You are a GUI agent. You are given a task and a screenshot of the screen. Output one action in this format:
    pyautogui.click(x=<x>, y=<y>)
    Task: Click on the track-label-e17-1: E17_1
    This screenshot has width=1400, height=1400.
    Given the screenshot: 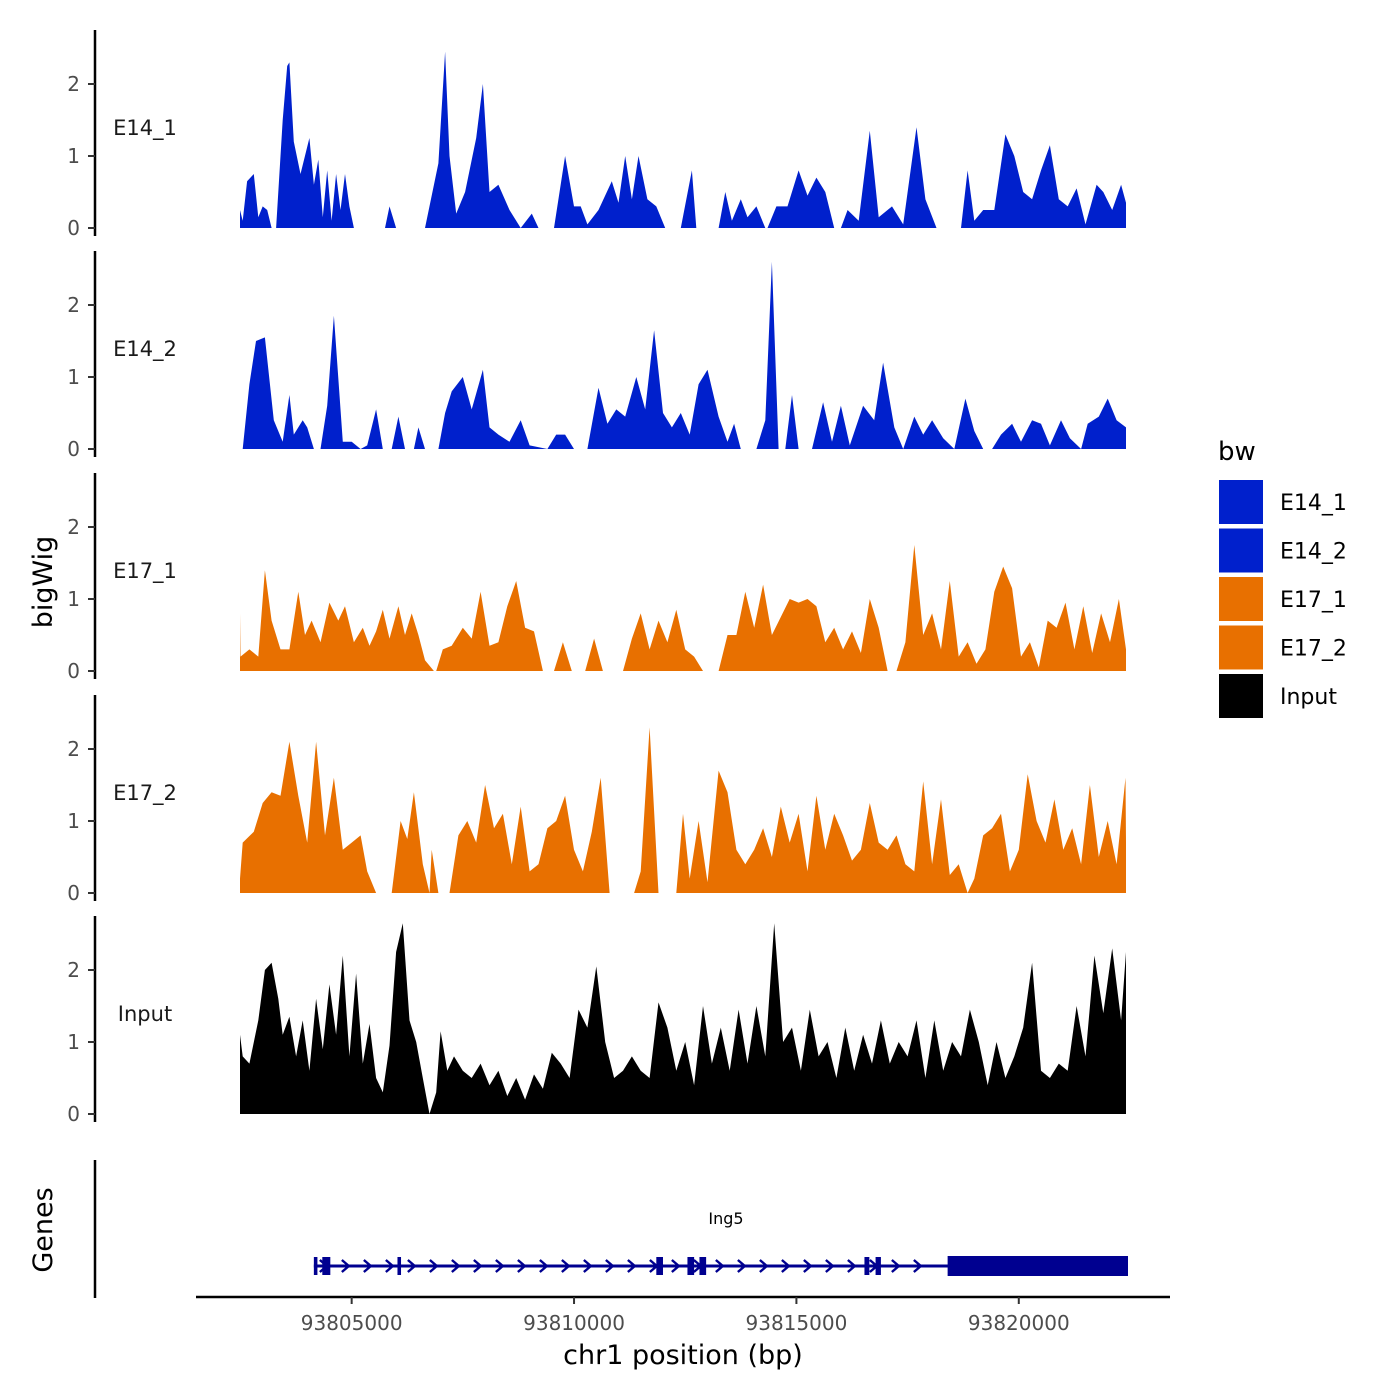 What is the action you would take?
    pyautogui.click(x=145, y=571)
    